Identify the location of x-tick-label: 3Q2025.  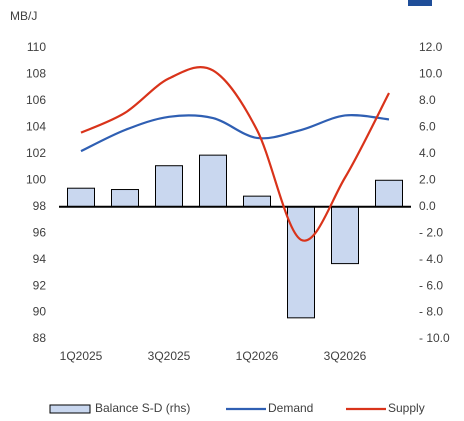
(169, 356).